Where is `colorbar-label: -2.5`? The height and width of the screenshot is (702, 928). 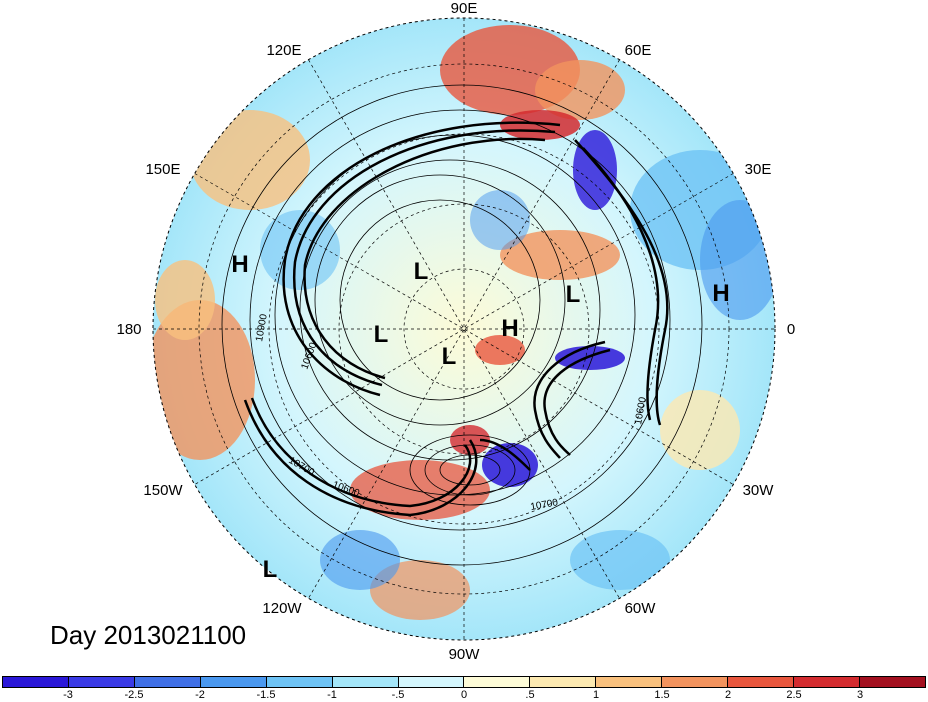 colorbar-label: -2.5 is located at coordinates (134, 695).